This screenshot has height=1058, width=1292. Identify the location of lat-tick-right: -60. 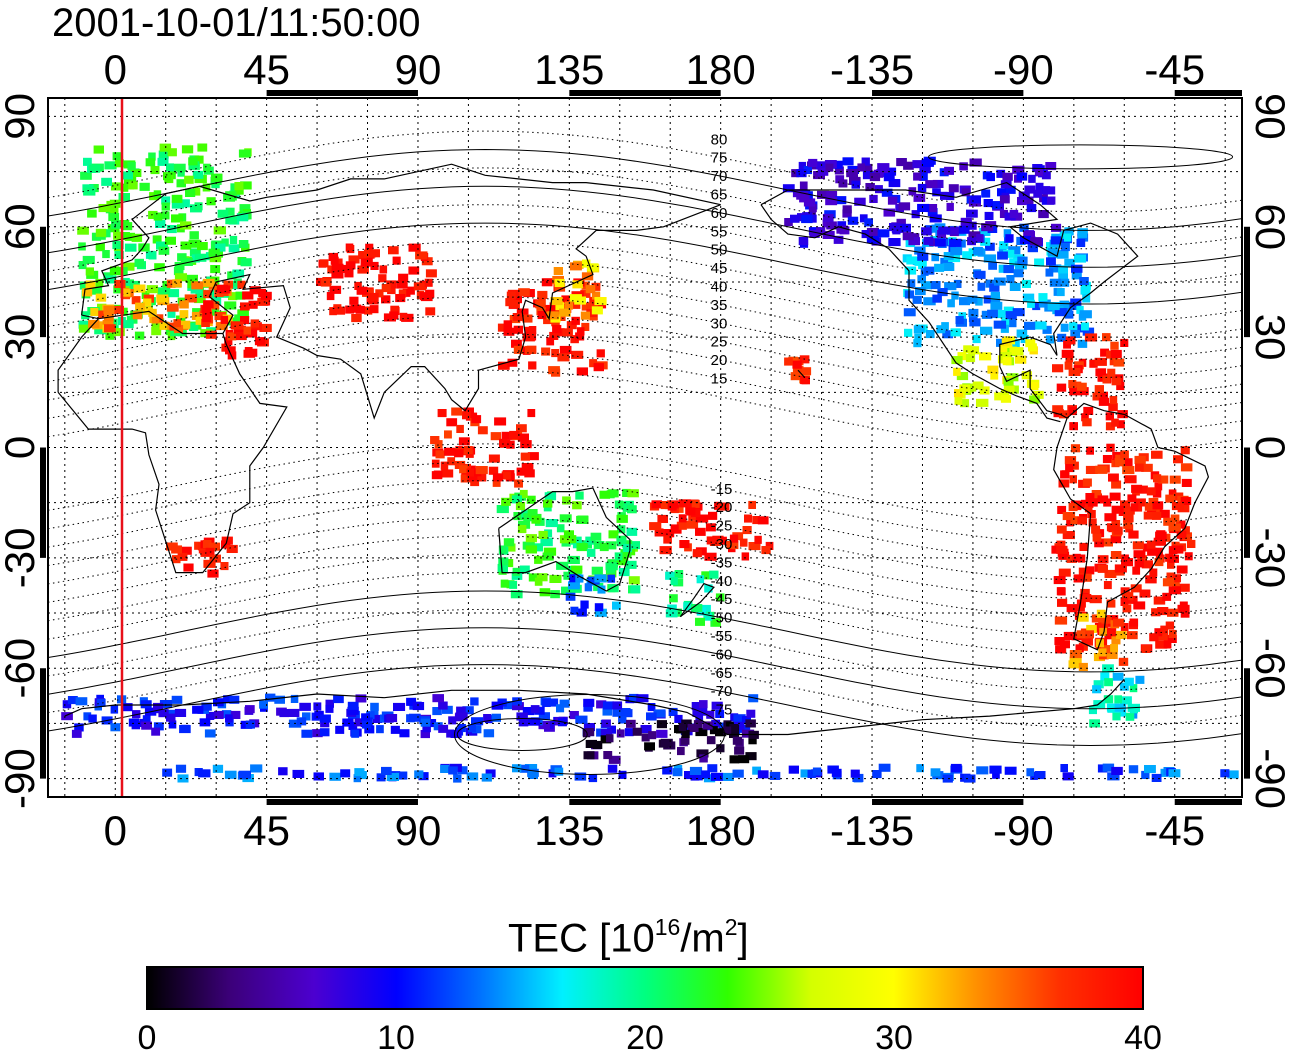
(1269, 668).